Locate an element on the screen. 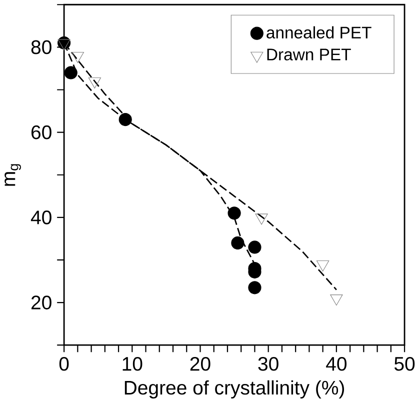  legend-label: annealed PET is located at coordinates (319, 32).